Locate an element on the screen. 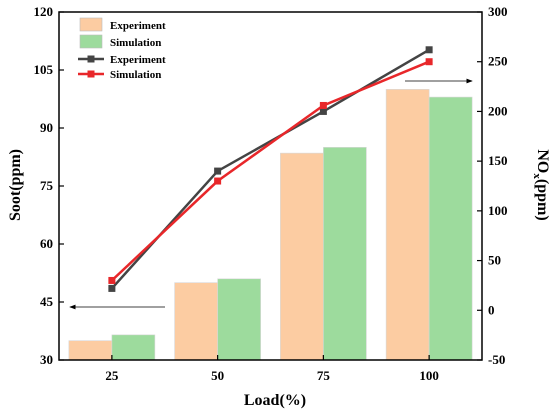 This screenshot has height=417, width=550. legend-swatch-bar-simulation is located at coordinates (91, 41).